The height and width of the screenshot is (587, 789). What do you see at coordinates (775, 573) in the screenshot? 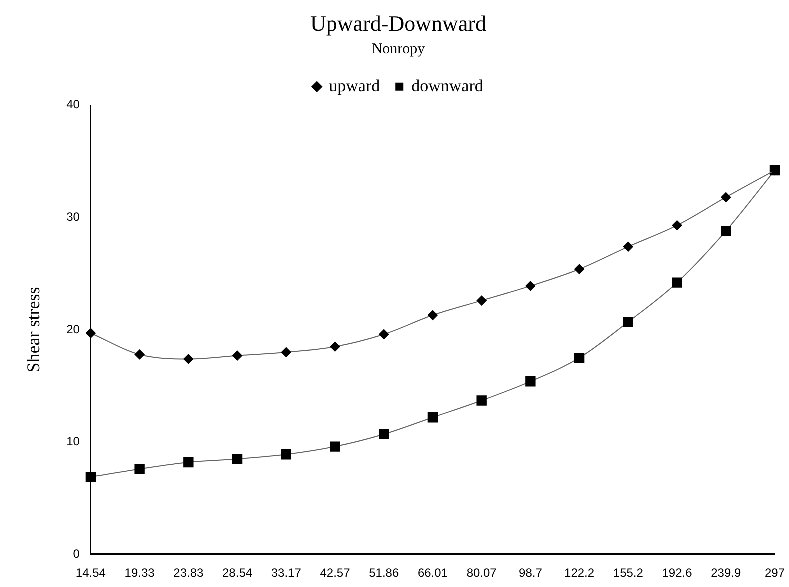
I see `x-tick-label: 297` at bounding box center [775, 573].